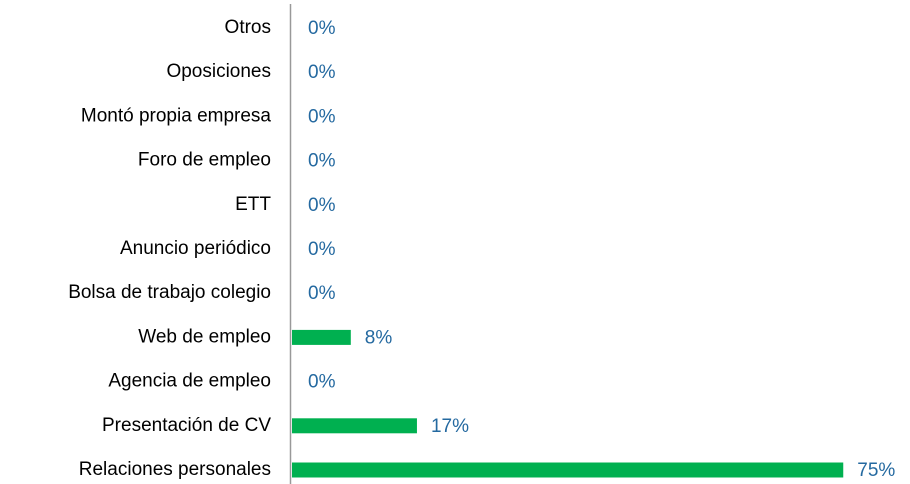 This screenshot has width=910, height=484. What do you see at coordinates (379, 337) in the screenshot?
I see `value-label: 8%` at bounding box center [379, 337].